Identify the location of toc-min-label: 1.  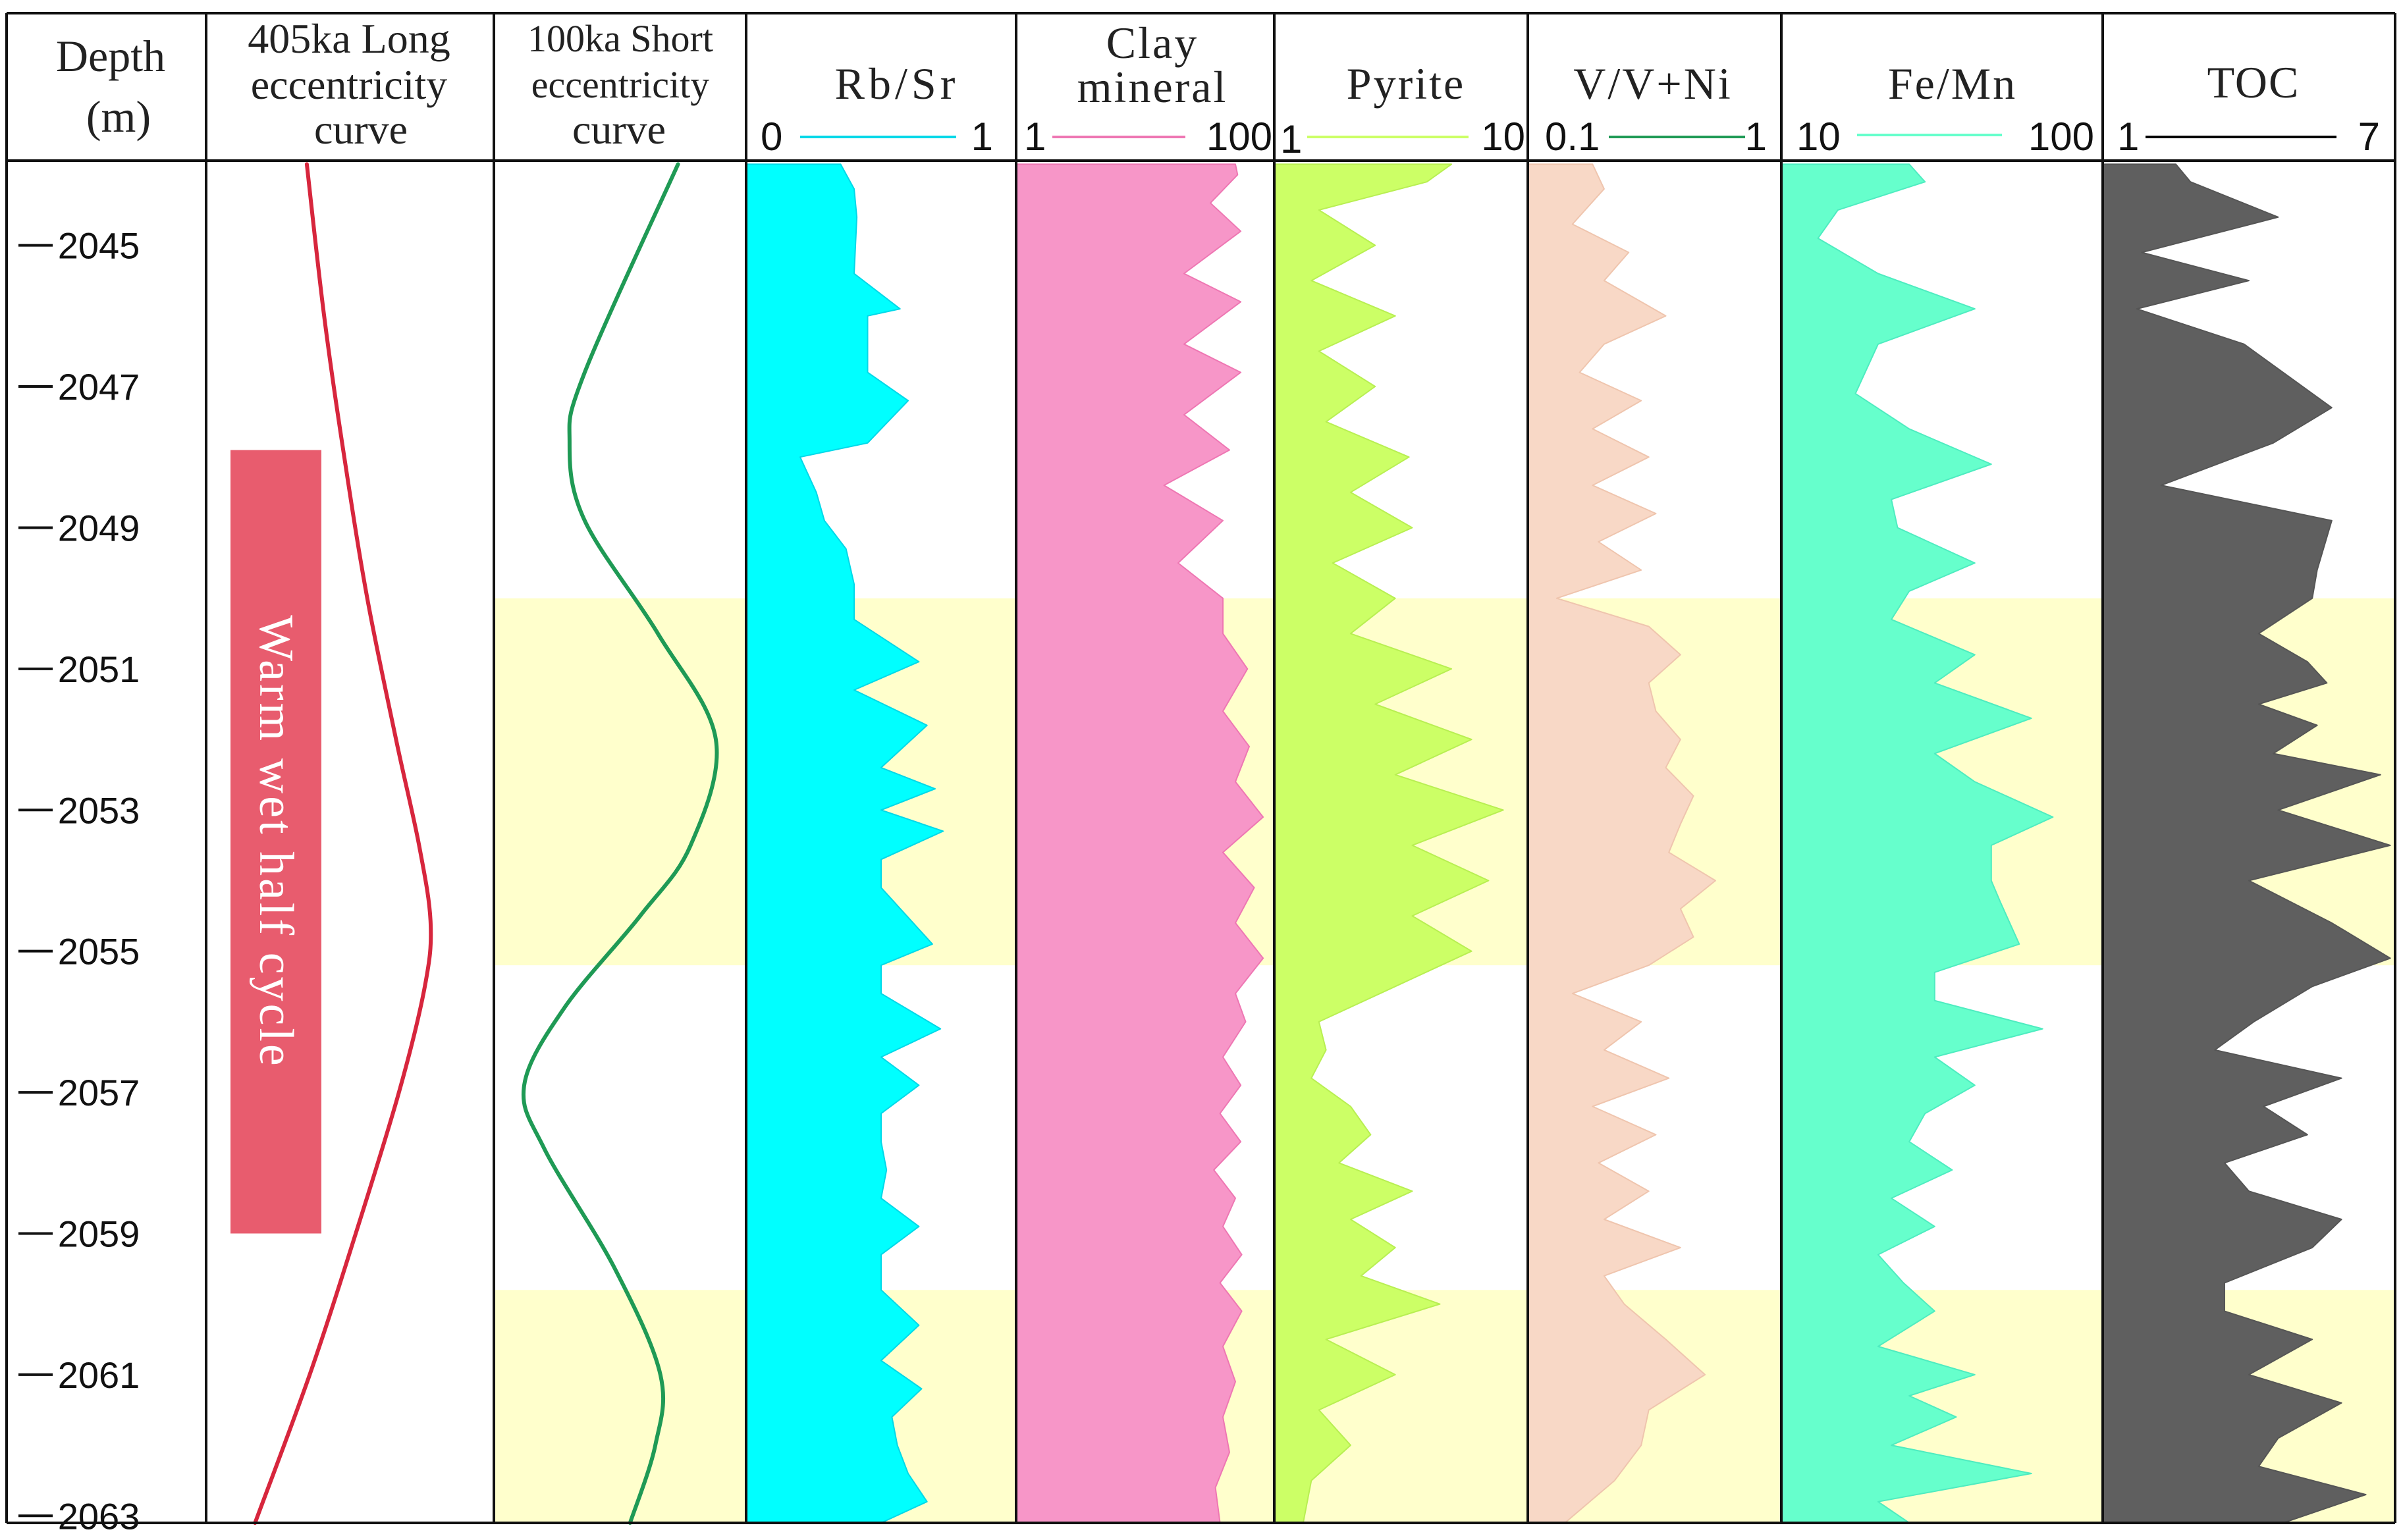
(2128, 137).